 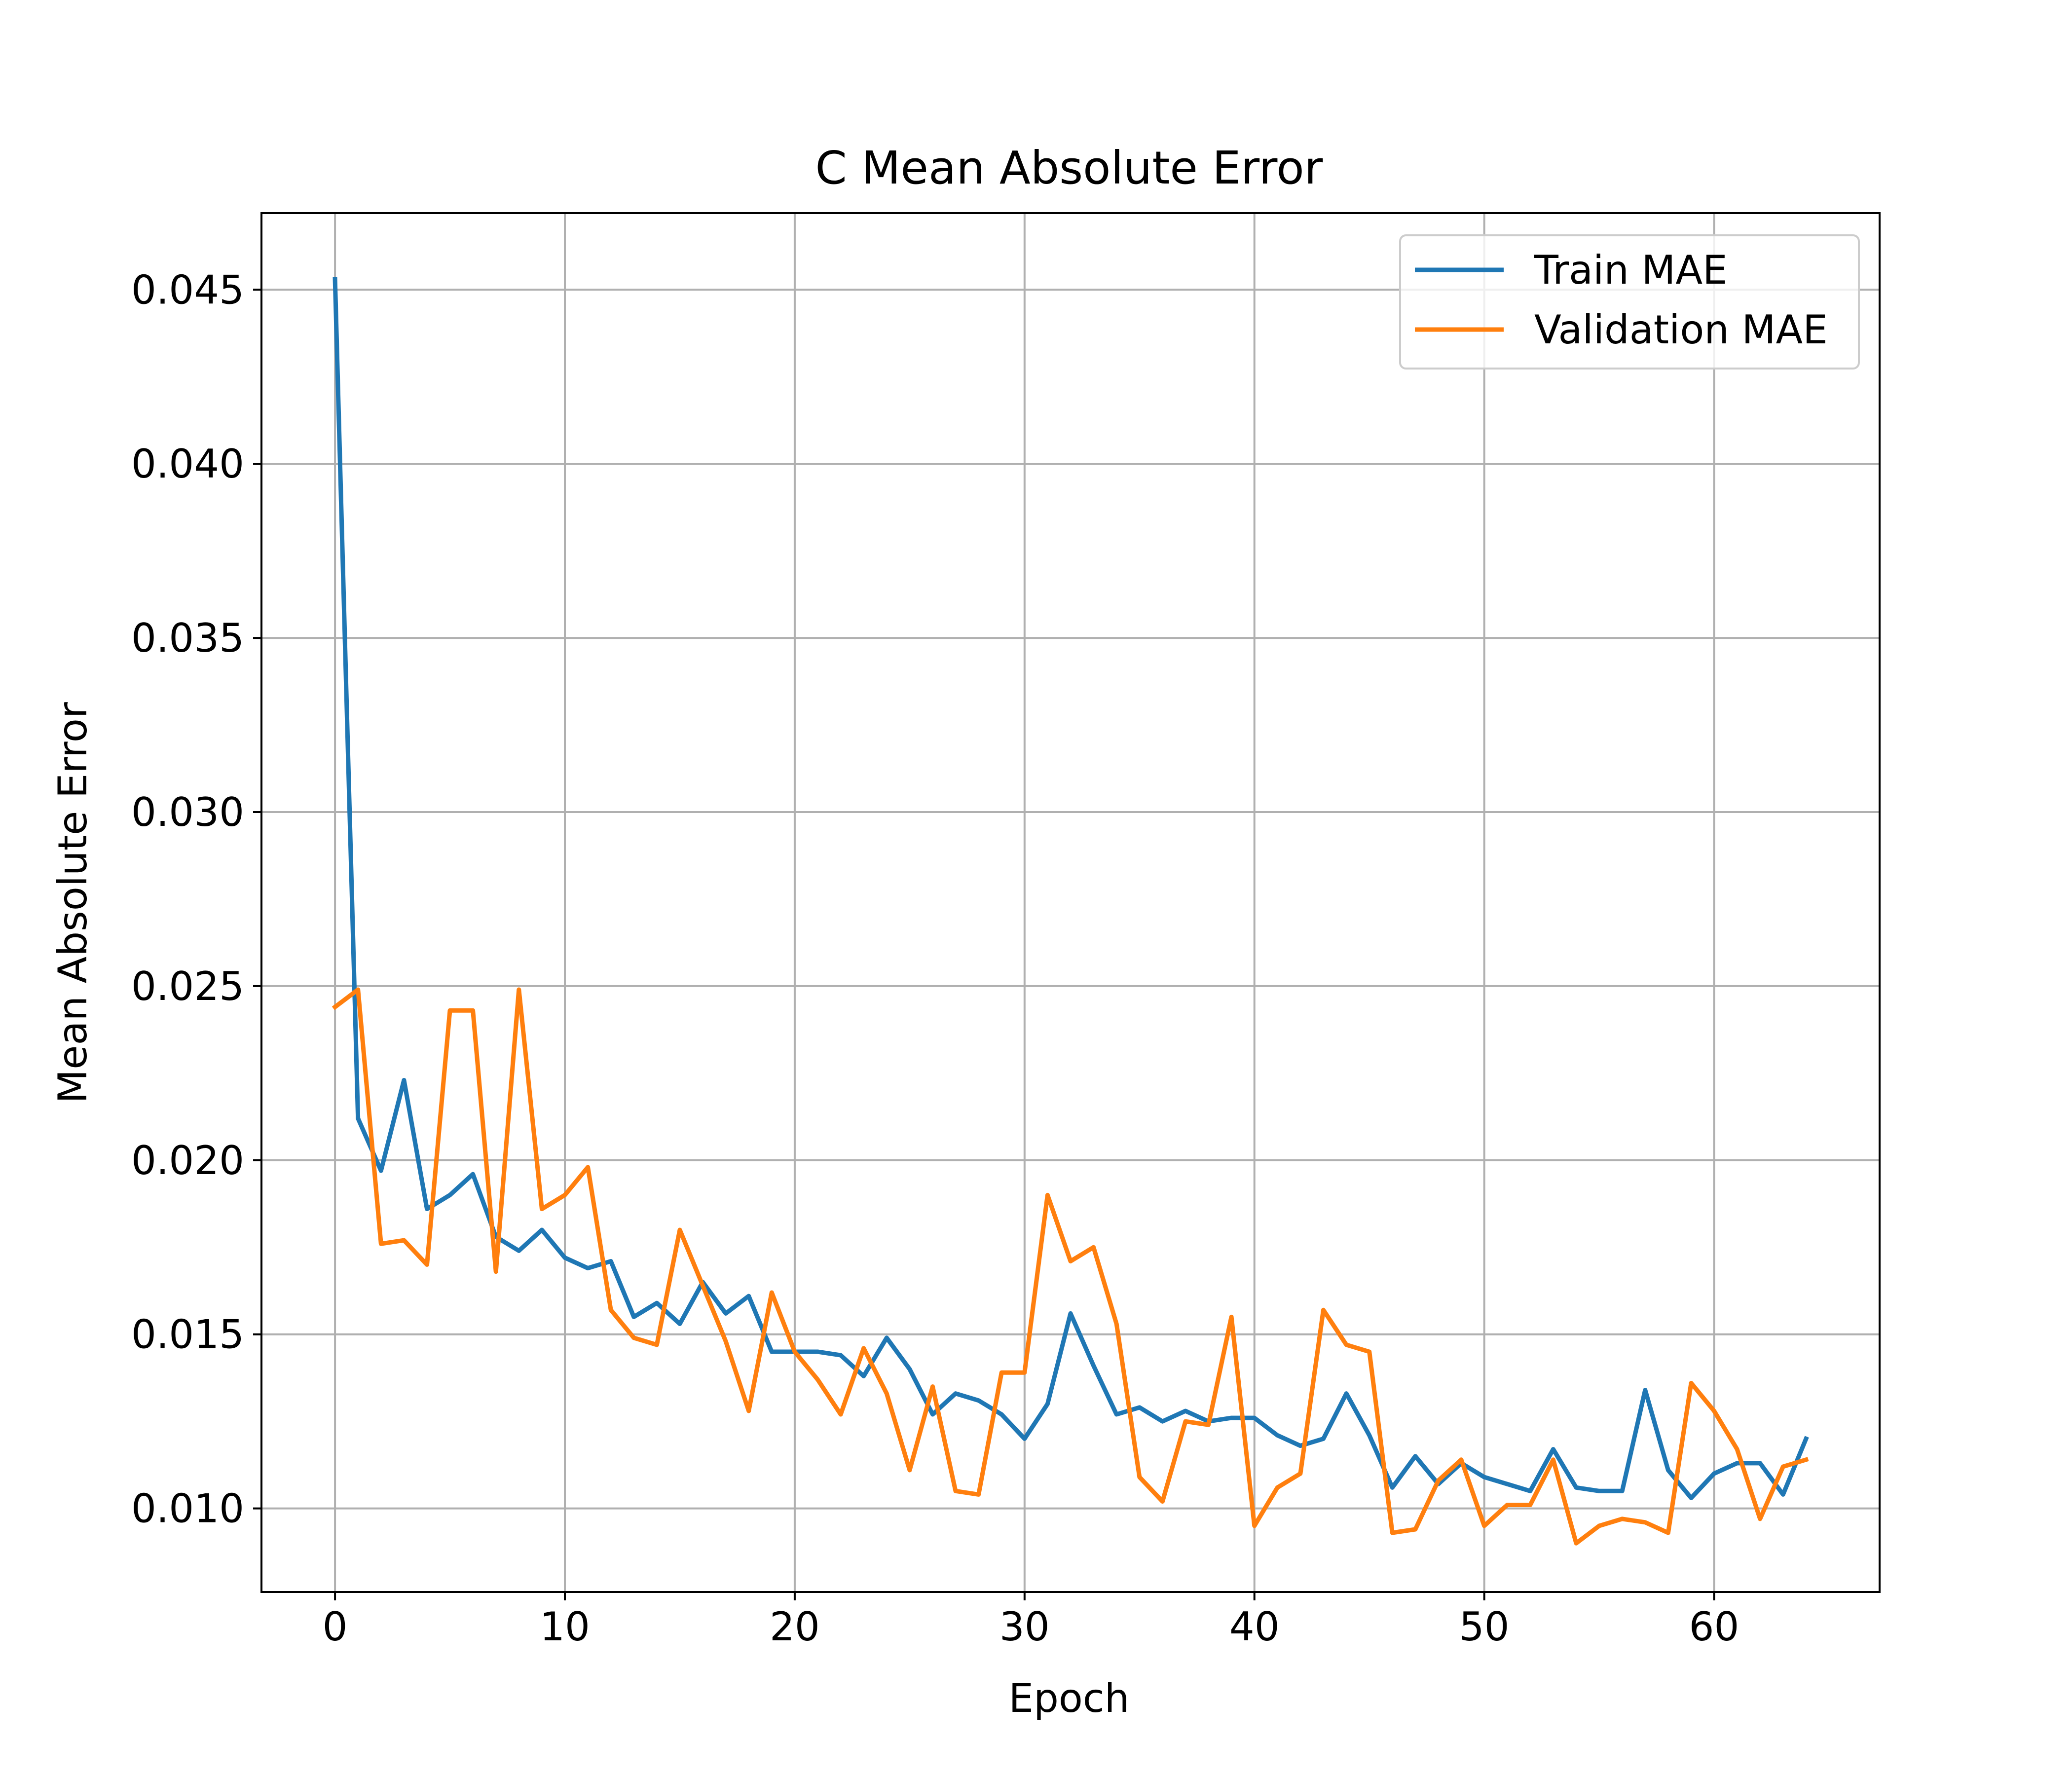 I want to click on legend-label-train: Train MAE, so click(x=1631, y=270).